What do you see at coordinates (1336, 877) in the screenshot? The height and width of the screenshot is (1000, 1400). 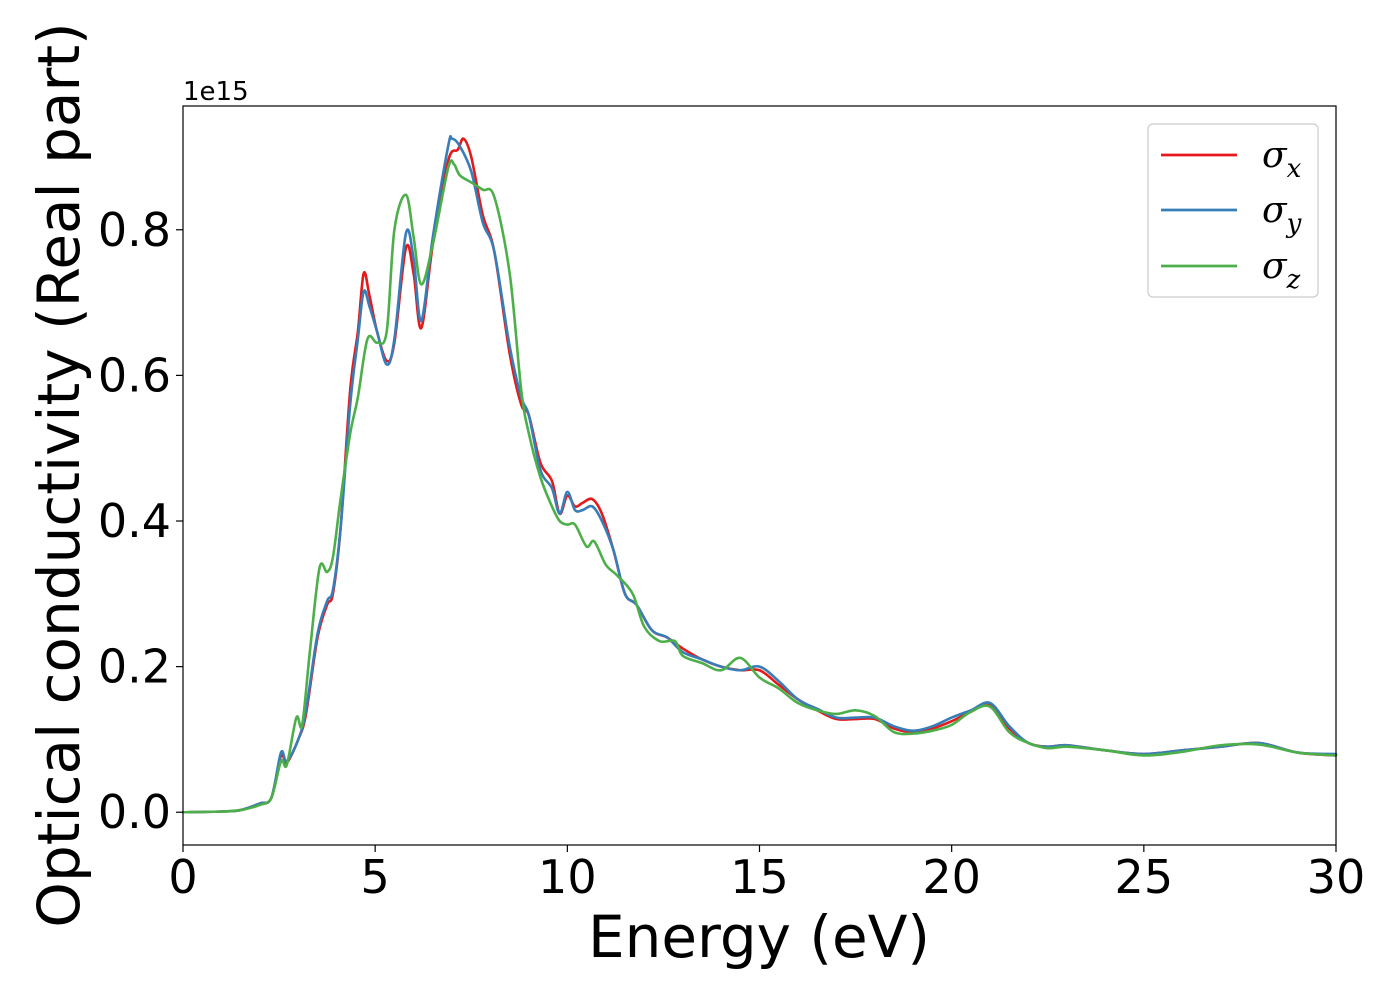 I see `x-tick-label: 30` at bounding box center [1336, 877].